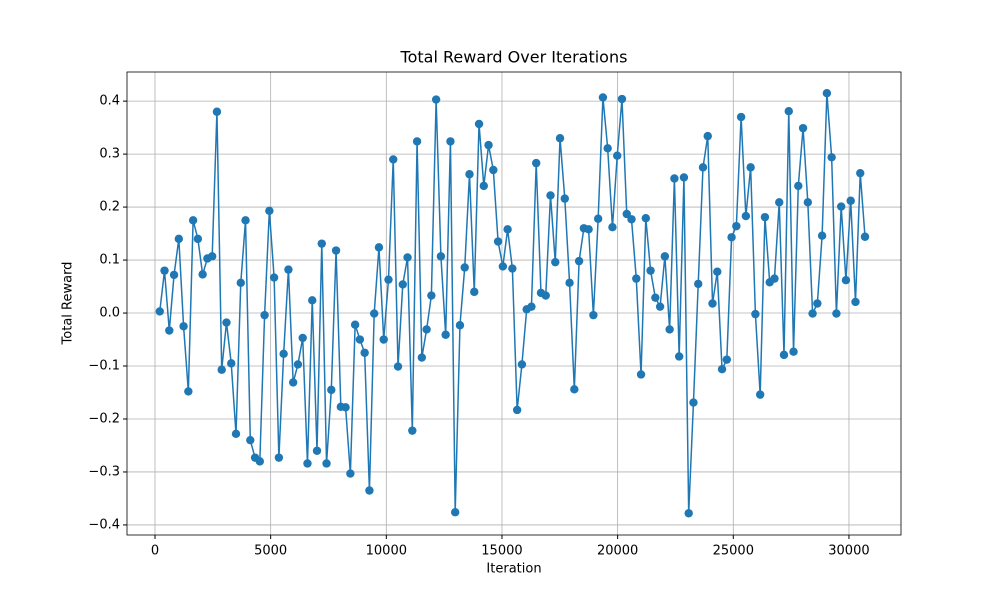  I want to click on x-tick-label: 5000, so click(270, 551).